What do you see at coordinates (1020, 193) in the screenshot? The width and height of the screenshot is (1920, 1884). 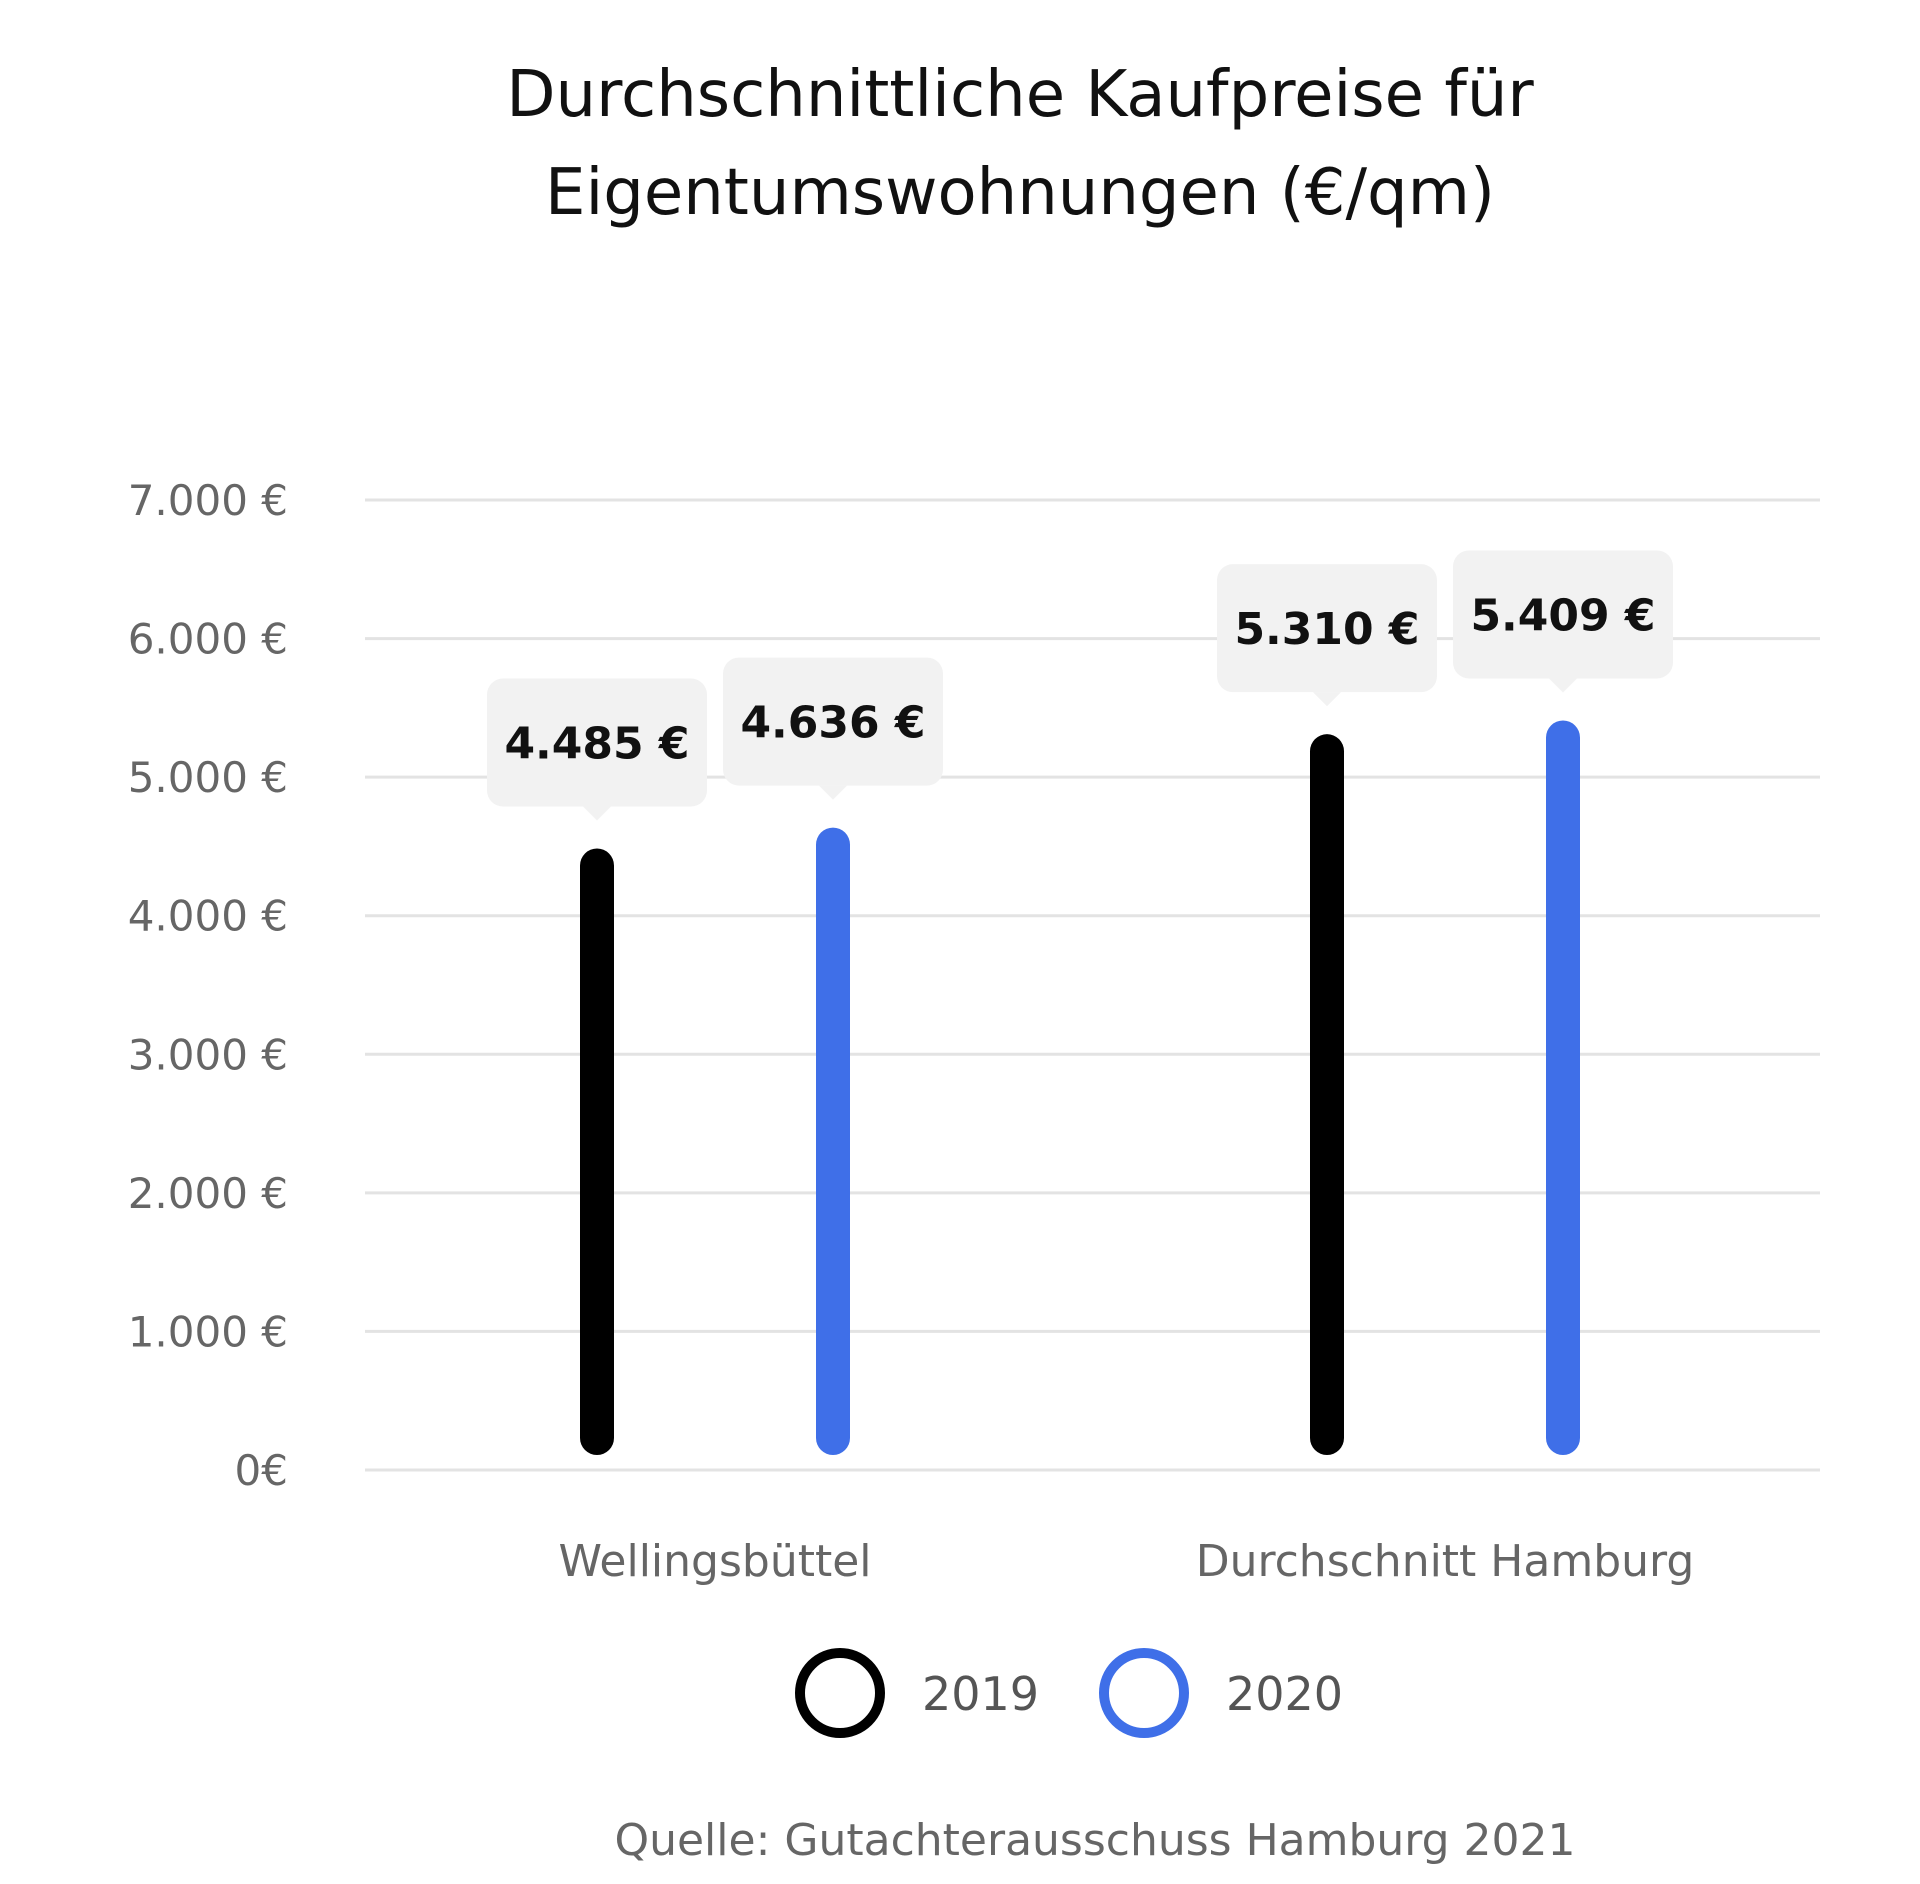 I see `chart-title-line-2: Eigentumswohnungen (€/qm)` at bounding box center [1020, 193].